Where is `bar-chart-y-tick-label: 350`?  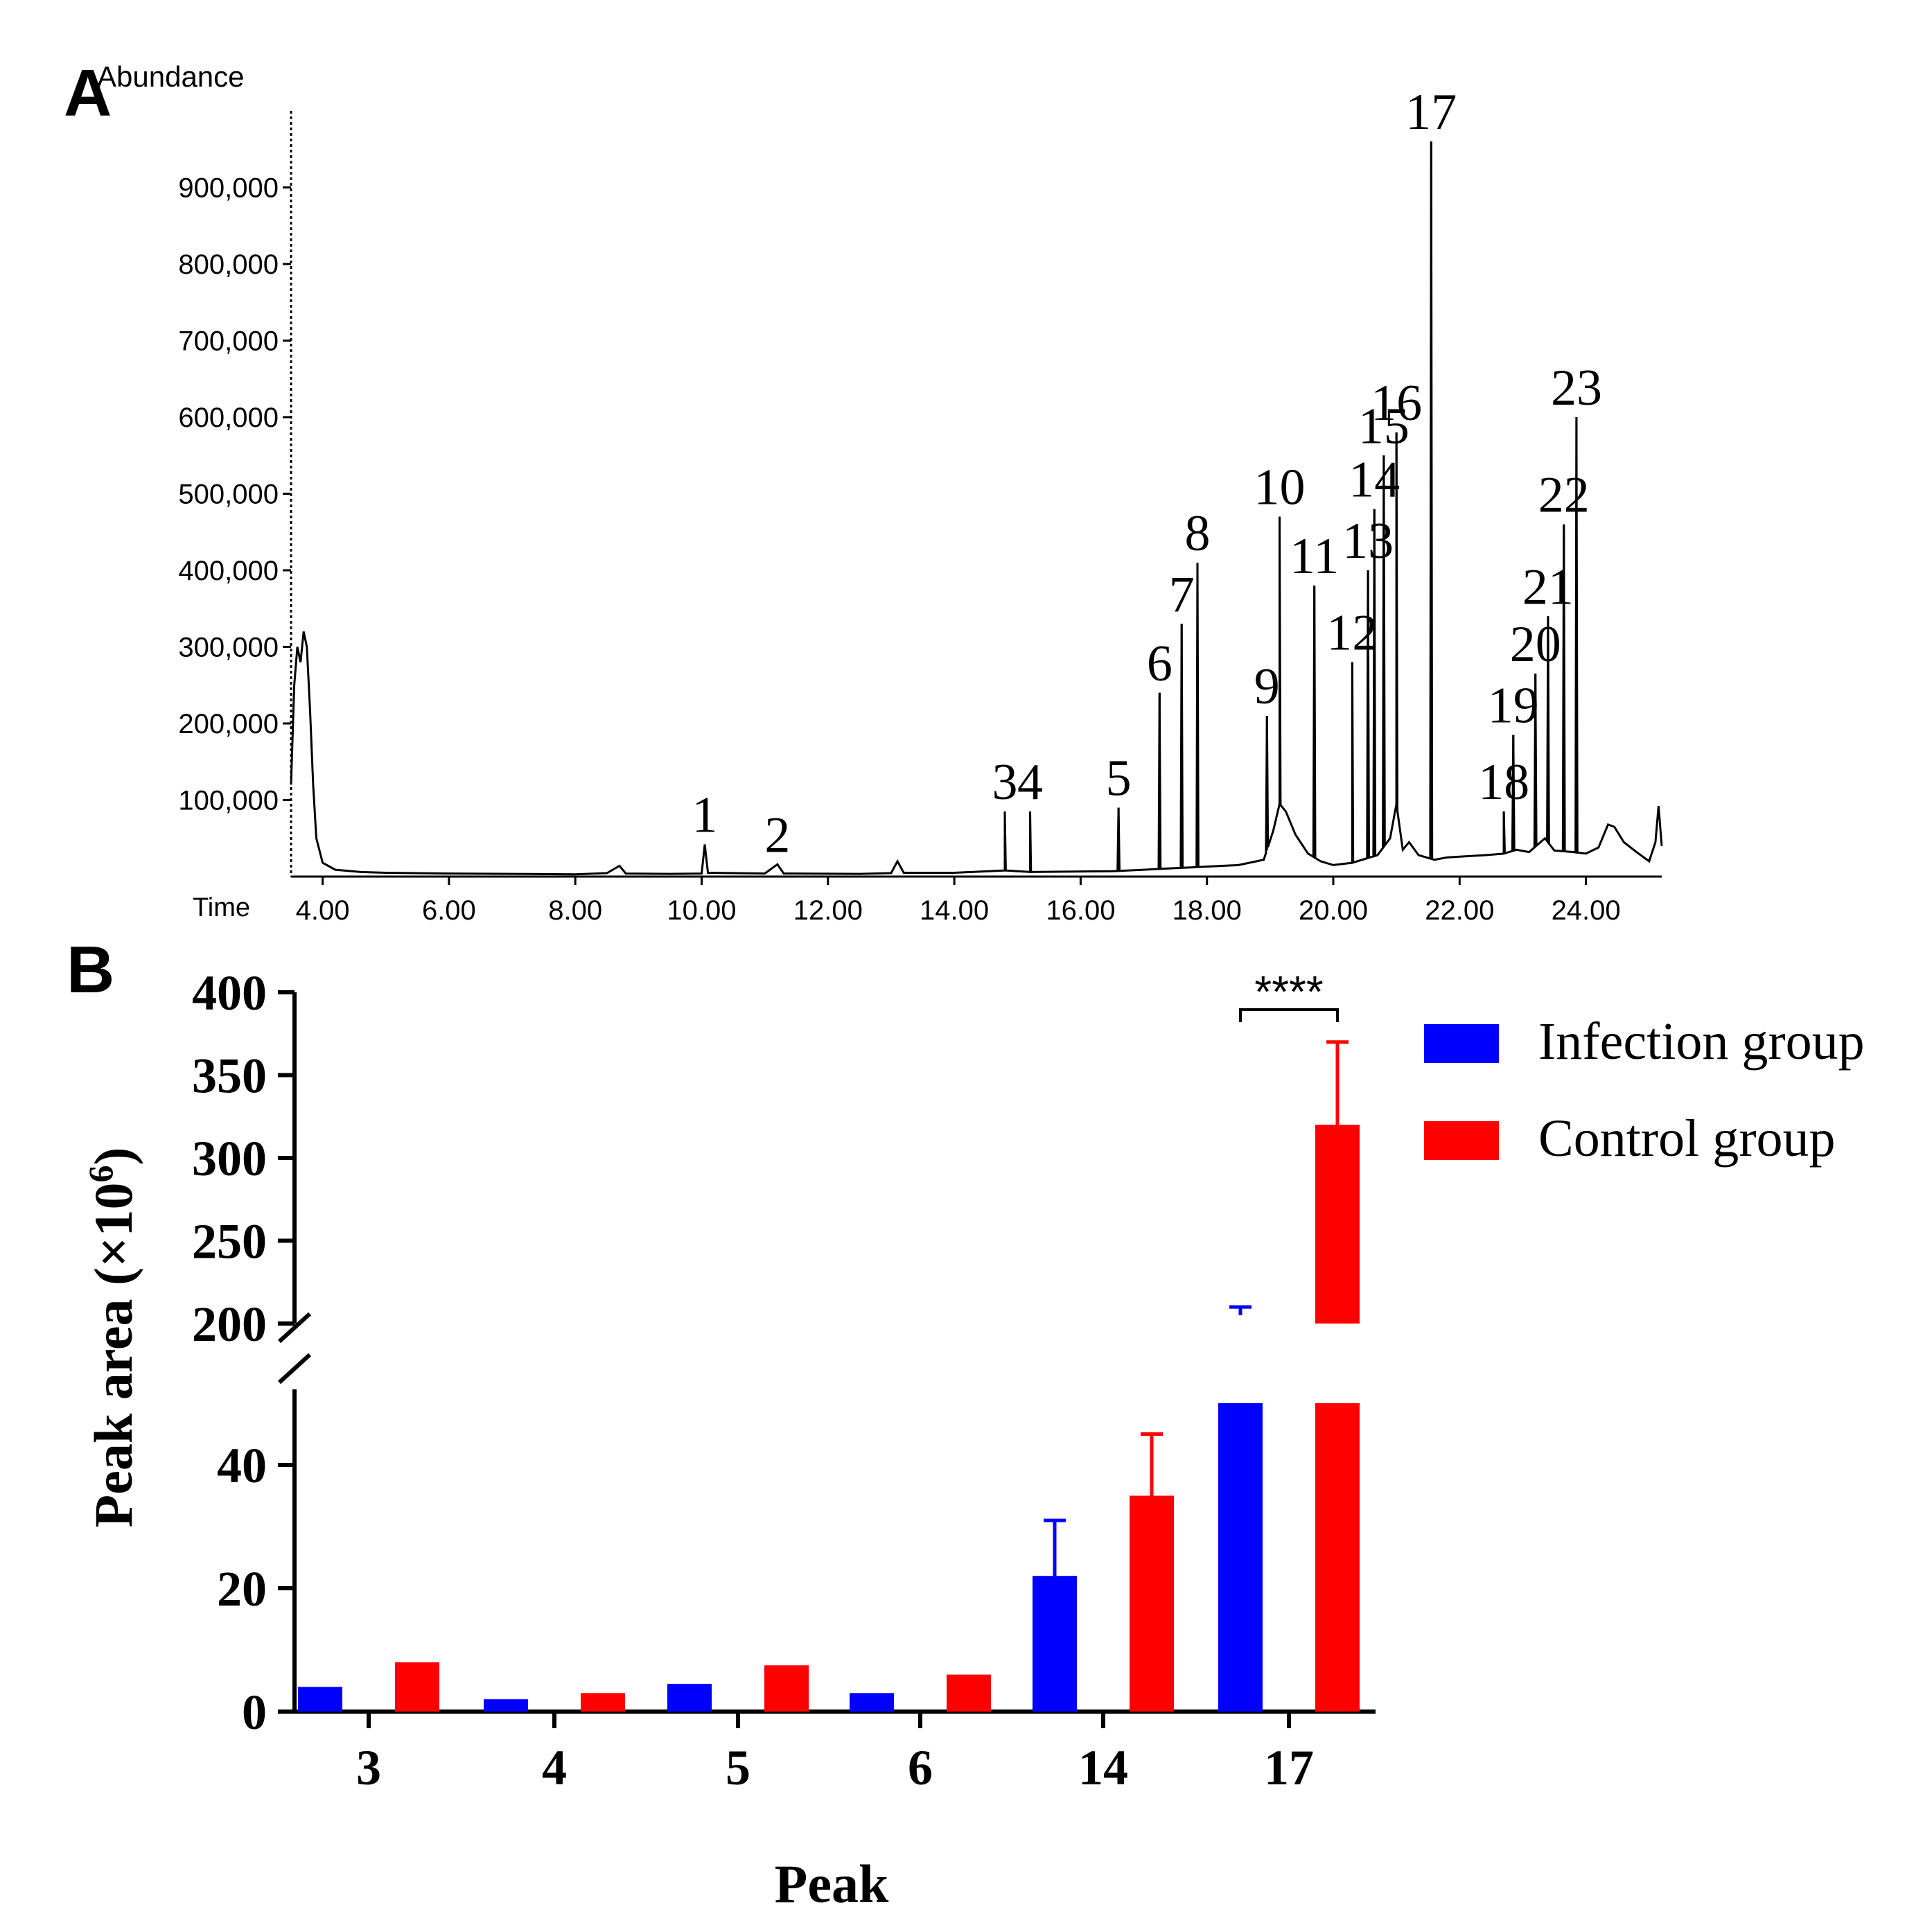 bar-chart-y-tick-label: 350 is located at coordinates (230, 1076).